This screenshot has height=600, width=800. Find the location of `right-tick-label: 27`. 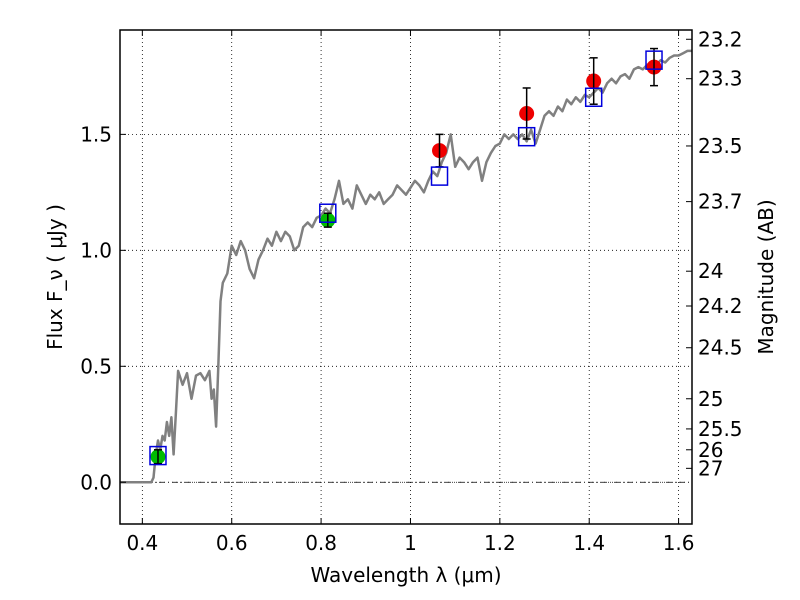

right-tick-label: 27 is located at coordinates (710, 468).